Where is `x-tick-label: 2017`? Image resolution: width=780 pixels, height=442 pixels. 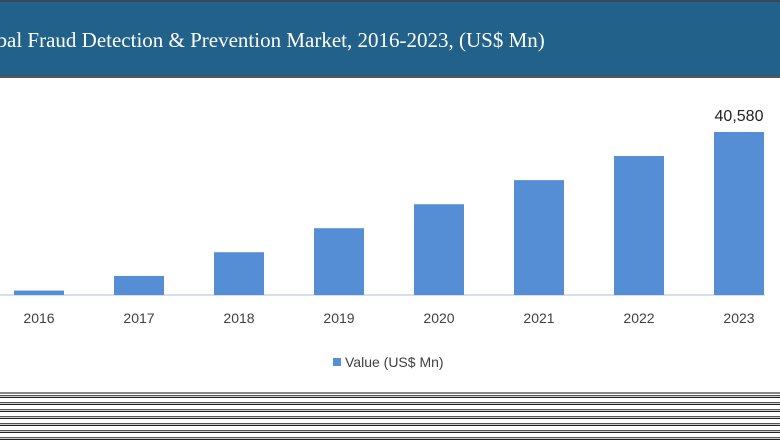
x-tick-label: 2017 is located at coordinates (138, 318).